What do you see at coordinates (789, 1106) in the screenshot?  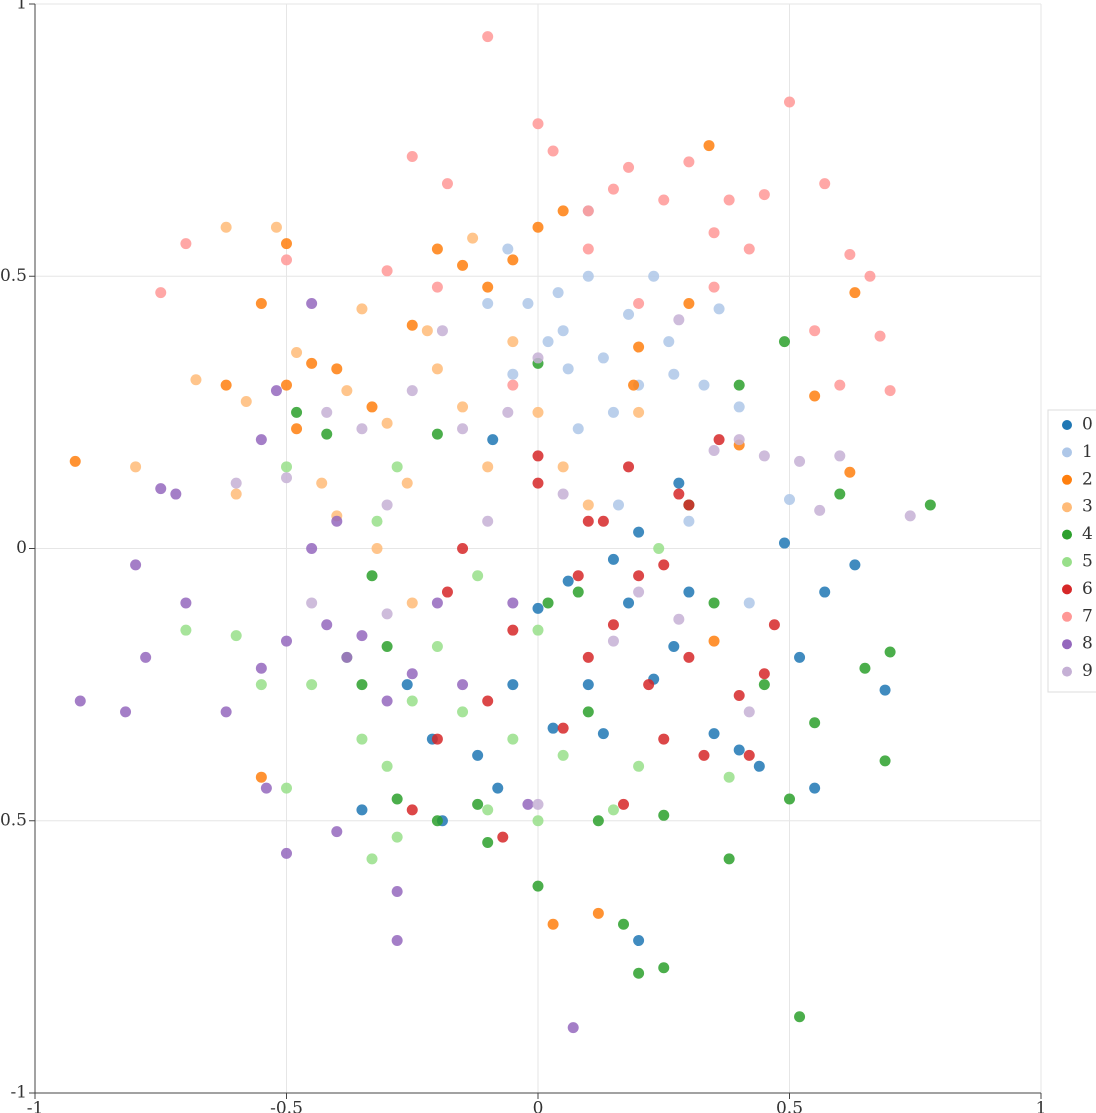 I see `x-tick-label: 0.5` at bounding box center [789, 1106].